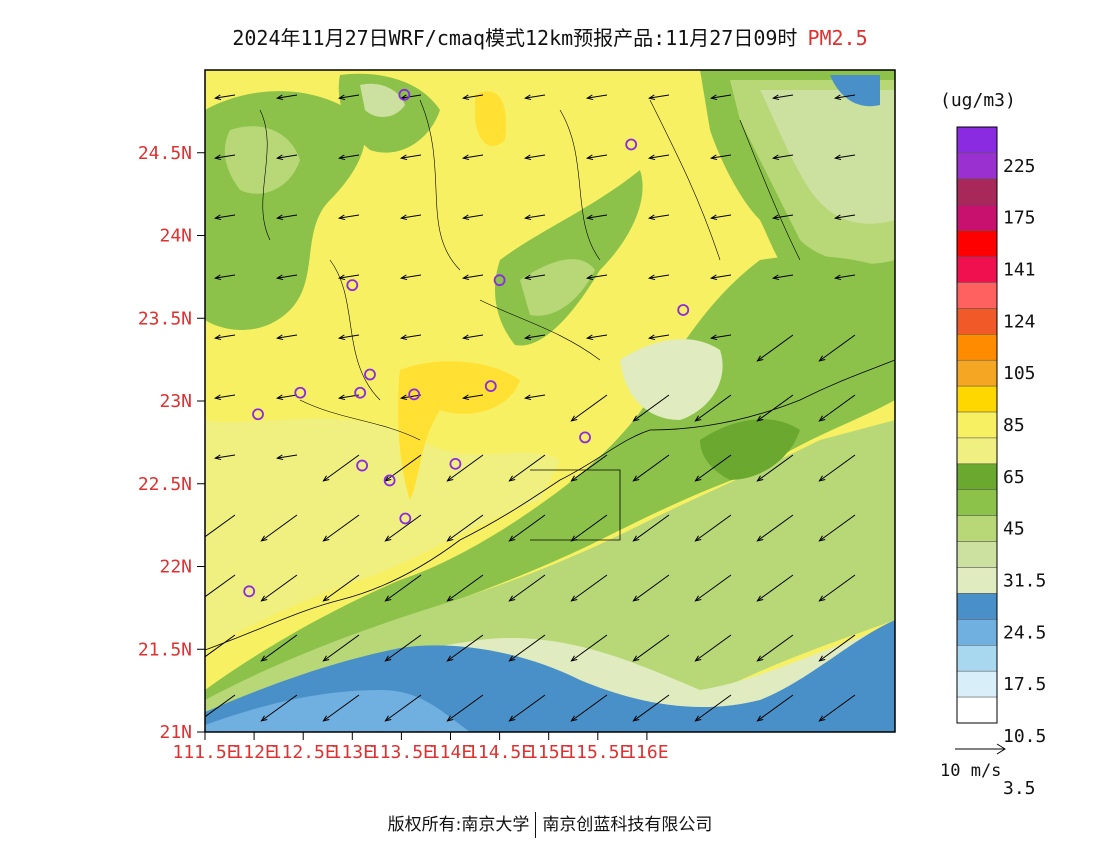 The height and width of the screenshot is (850, 1100). Describe the element at coordinates (175, 567) in the screenshot. I see `y-tick-label: 22N` at that location.